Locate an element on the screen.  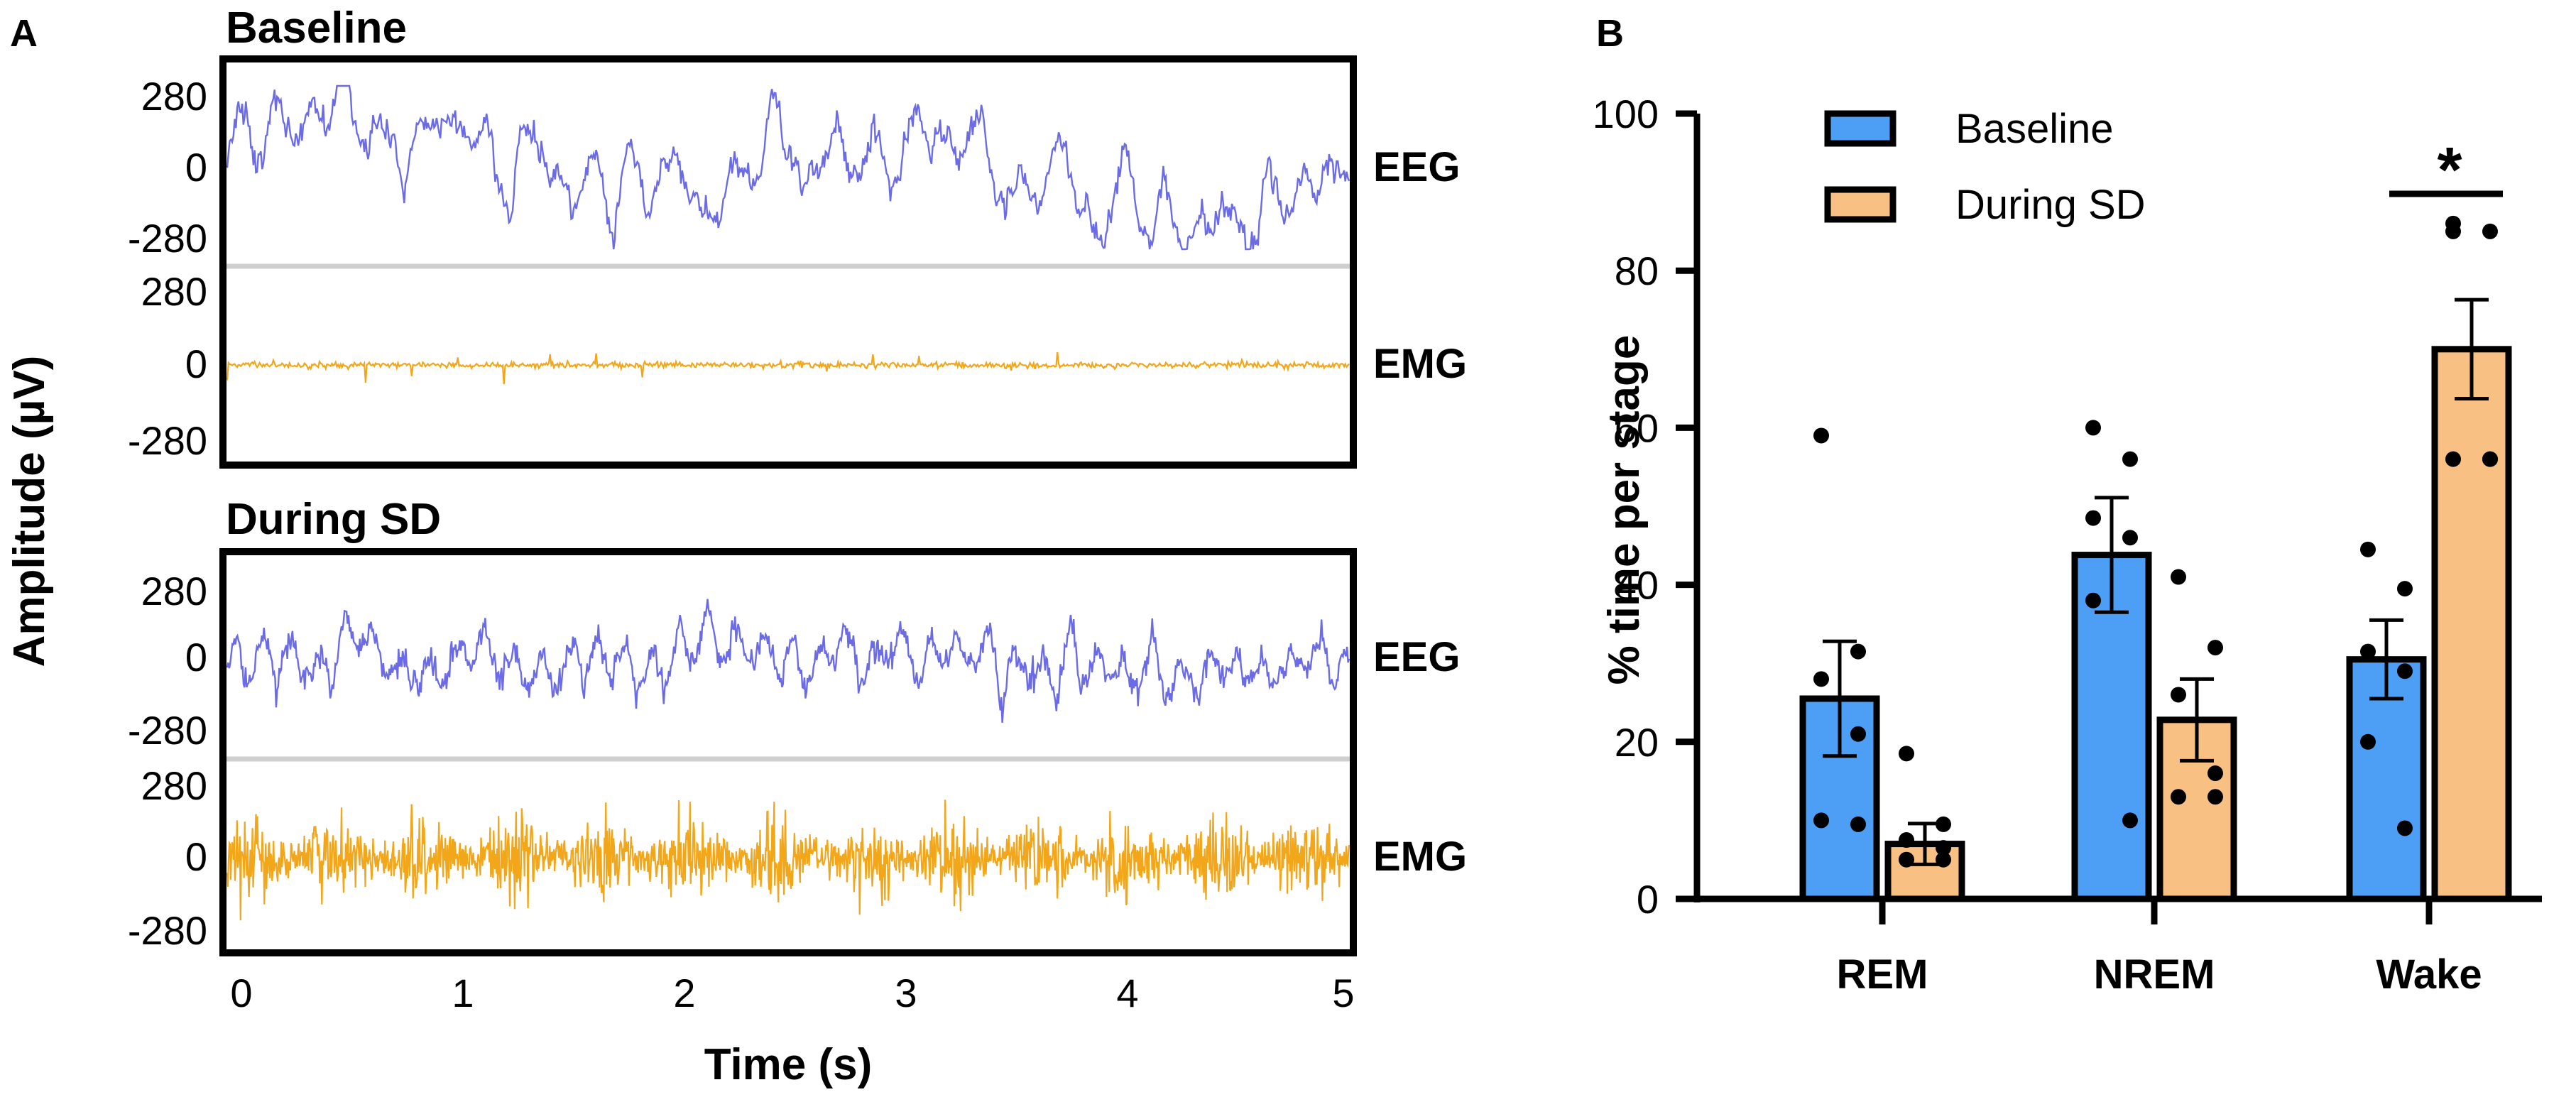
baseline-emg-trace is located at coordinates (788, 368).